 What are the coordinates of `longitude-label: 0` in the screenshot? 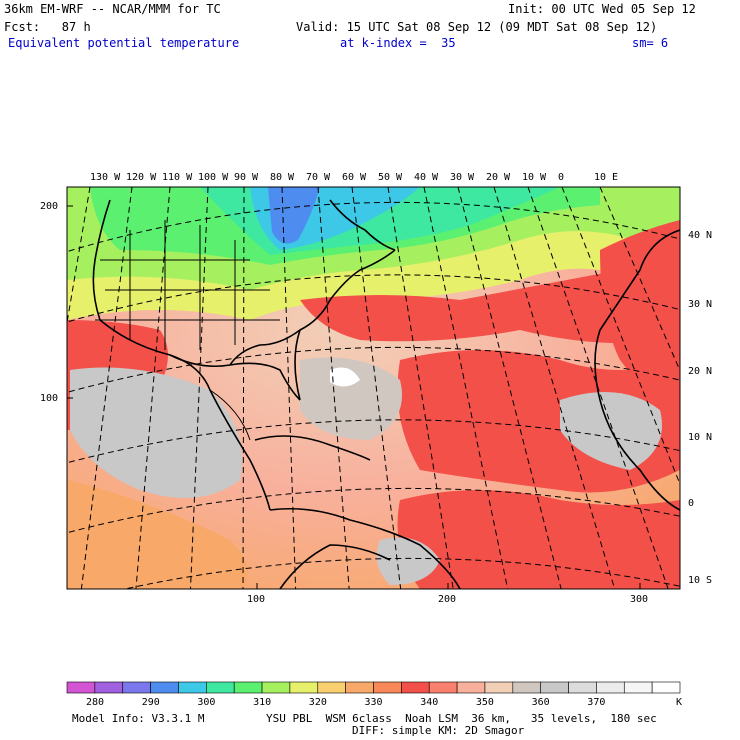 It's located at (561, 177).